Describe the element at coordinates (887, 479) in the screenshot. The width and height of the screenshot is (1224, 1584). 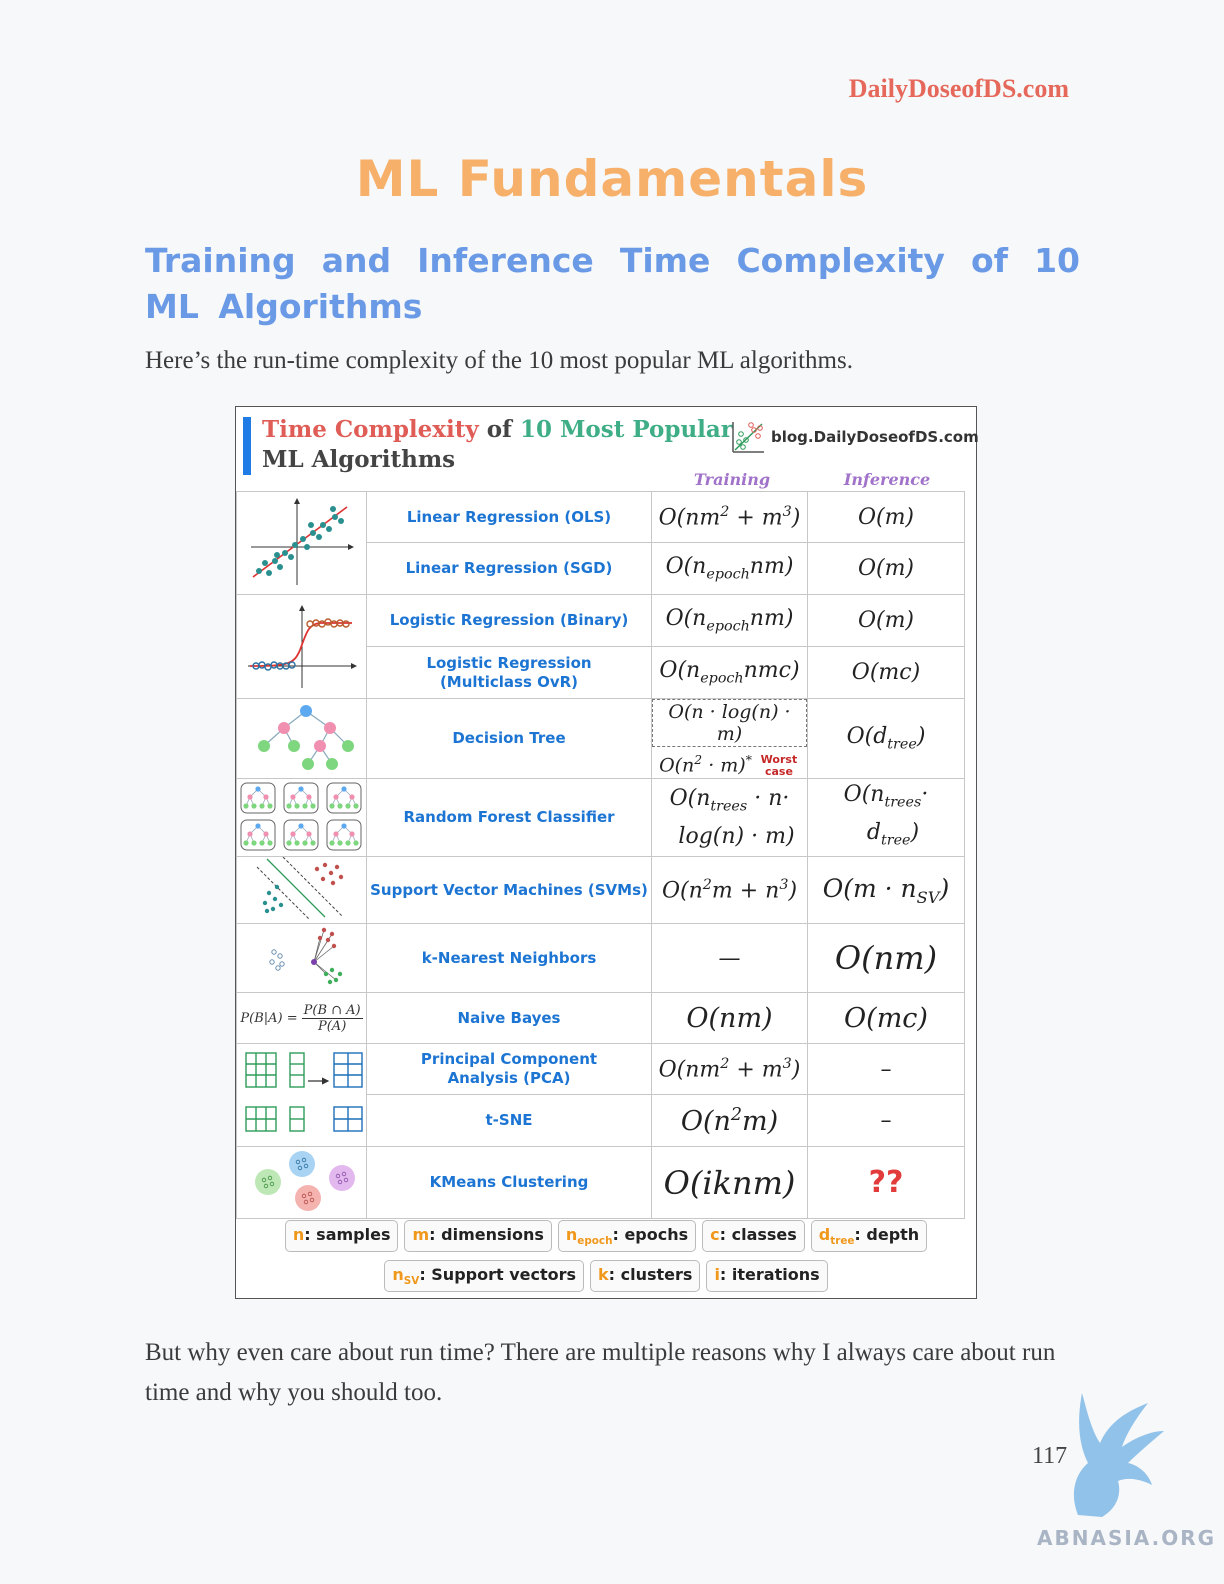
I see `inference-column-header: Inference` at that location.